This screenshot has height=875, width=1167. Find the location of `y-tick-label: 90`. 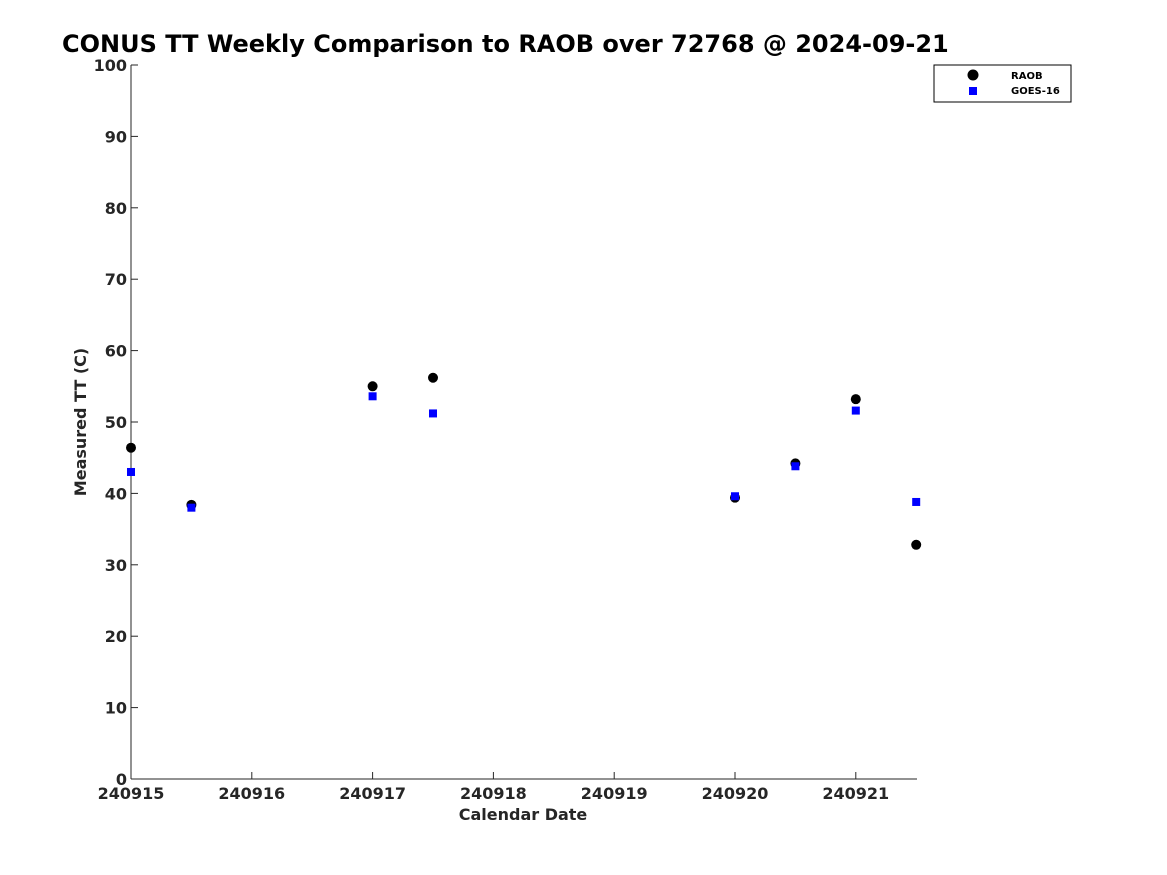

y-tick-label: 90 is located at coordinates (116, 136).